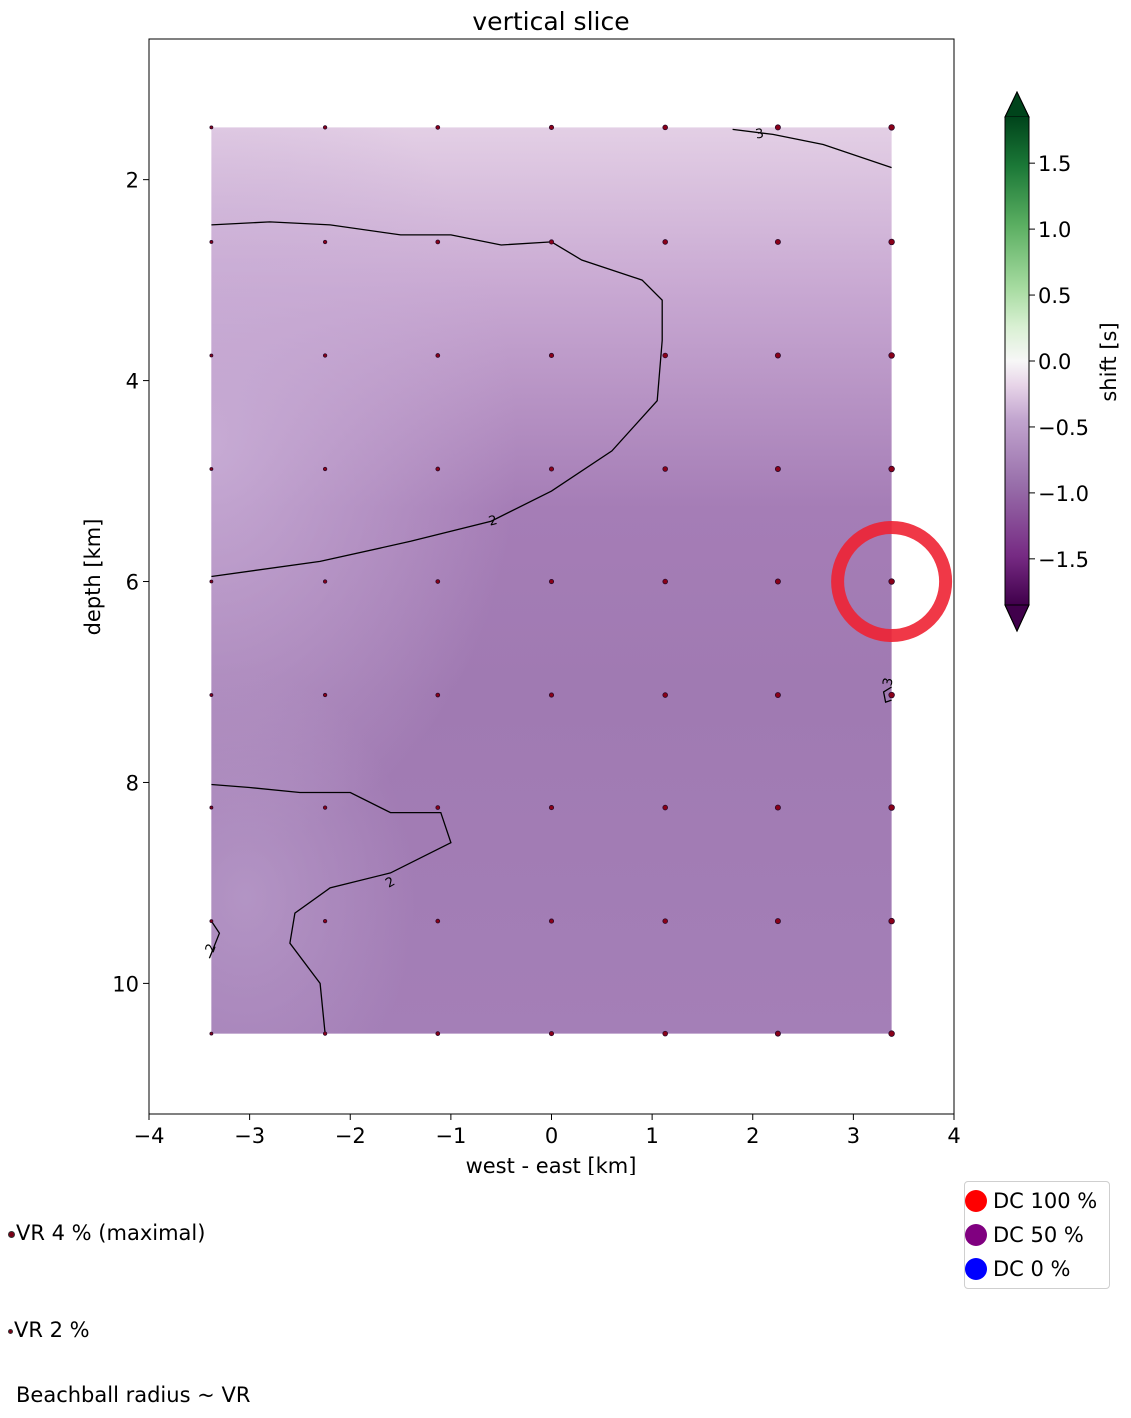  I want to click on colorbar-tick-label: −1.5, so click(1063, 560).